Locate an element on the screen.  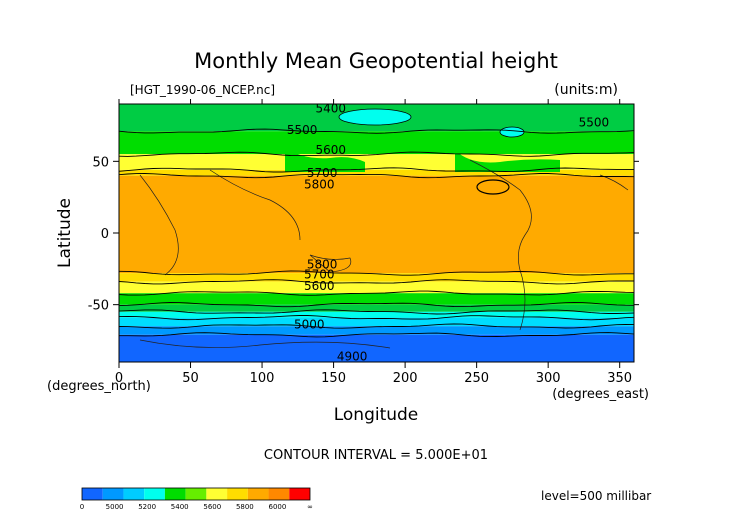
y-tick-label-2: -50 is located at coordinates (98, 306).